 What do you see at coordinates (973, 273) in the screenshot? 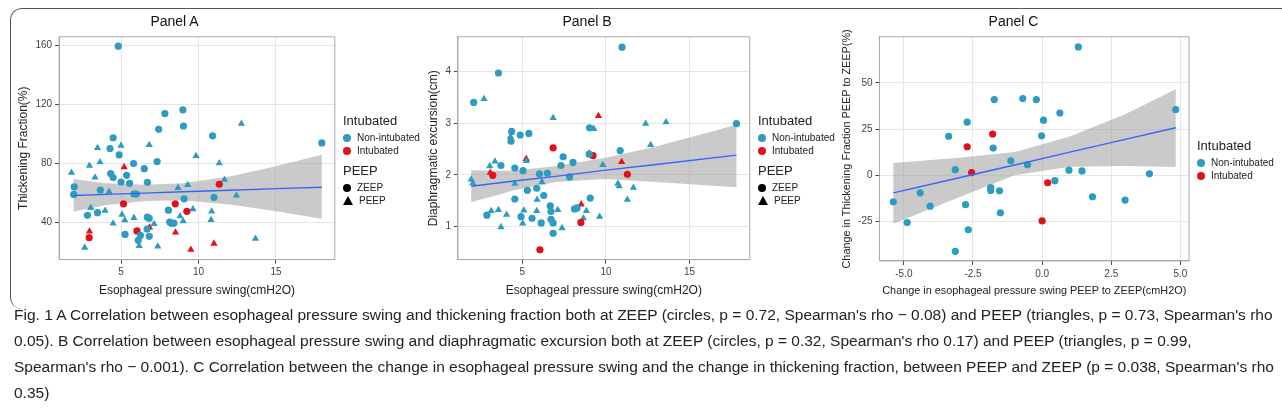
I see `x-tick-label: -2.5` at bounding box center [973, 273].